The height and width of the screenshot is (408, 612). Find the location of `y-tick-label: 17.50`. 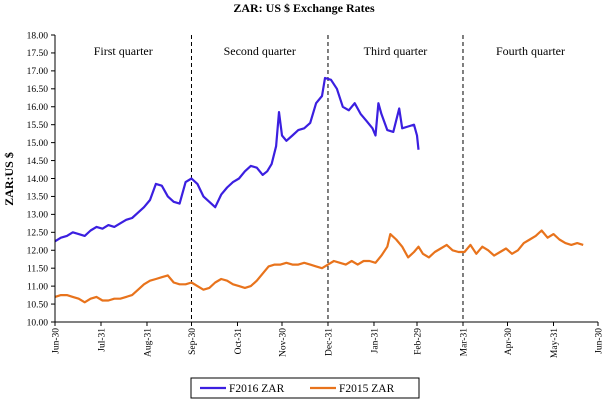

y-tick-label: 17.50 is located at coordinates (38, 54).